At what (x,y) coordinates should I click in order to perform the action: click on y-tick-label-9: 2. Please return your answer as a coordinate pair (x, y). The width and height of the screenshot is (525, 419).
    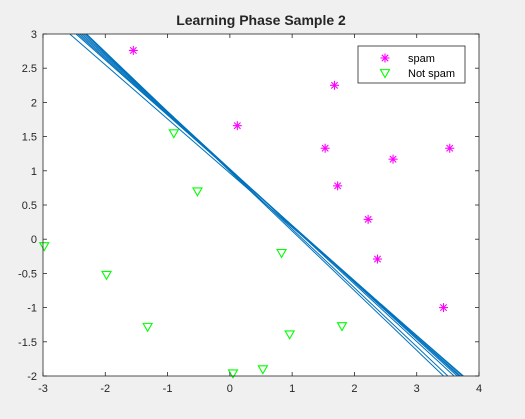
    Looking at the image, I should click on (34, 103).